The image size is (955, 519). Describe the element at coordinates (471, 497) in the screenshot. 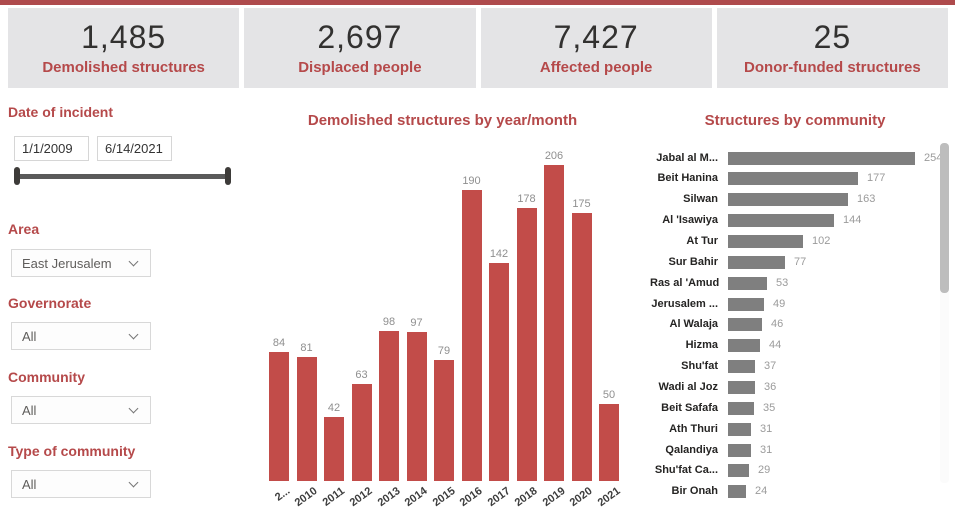

I see `x-axis-label: 2016` at that location.